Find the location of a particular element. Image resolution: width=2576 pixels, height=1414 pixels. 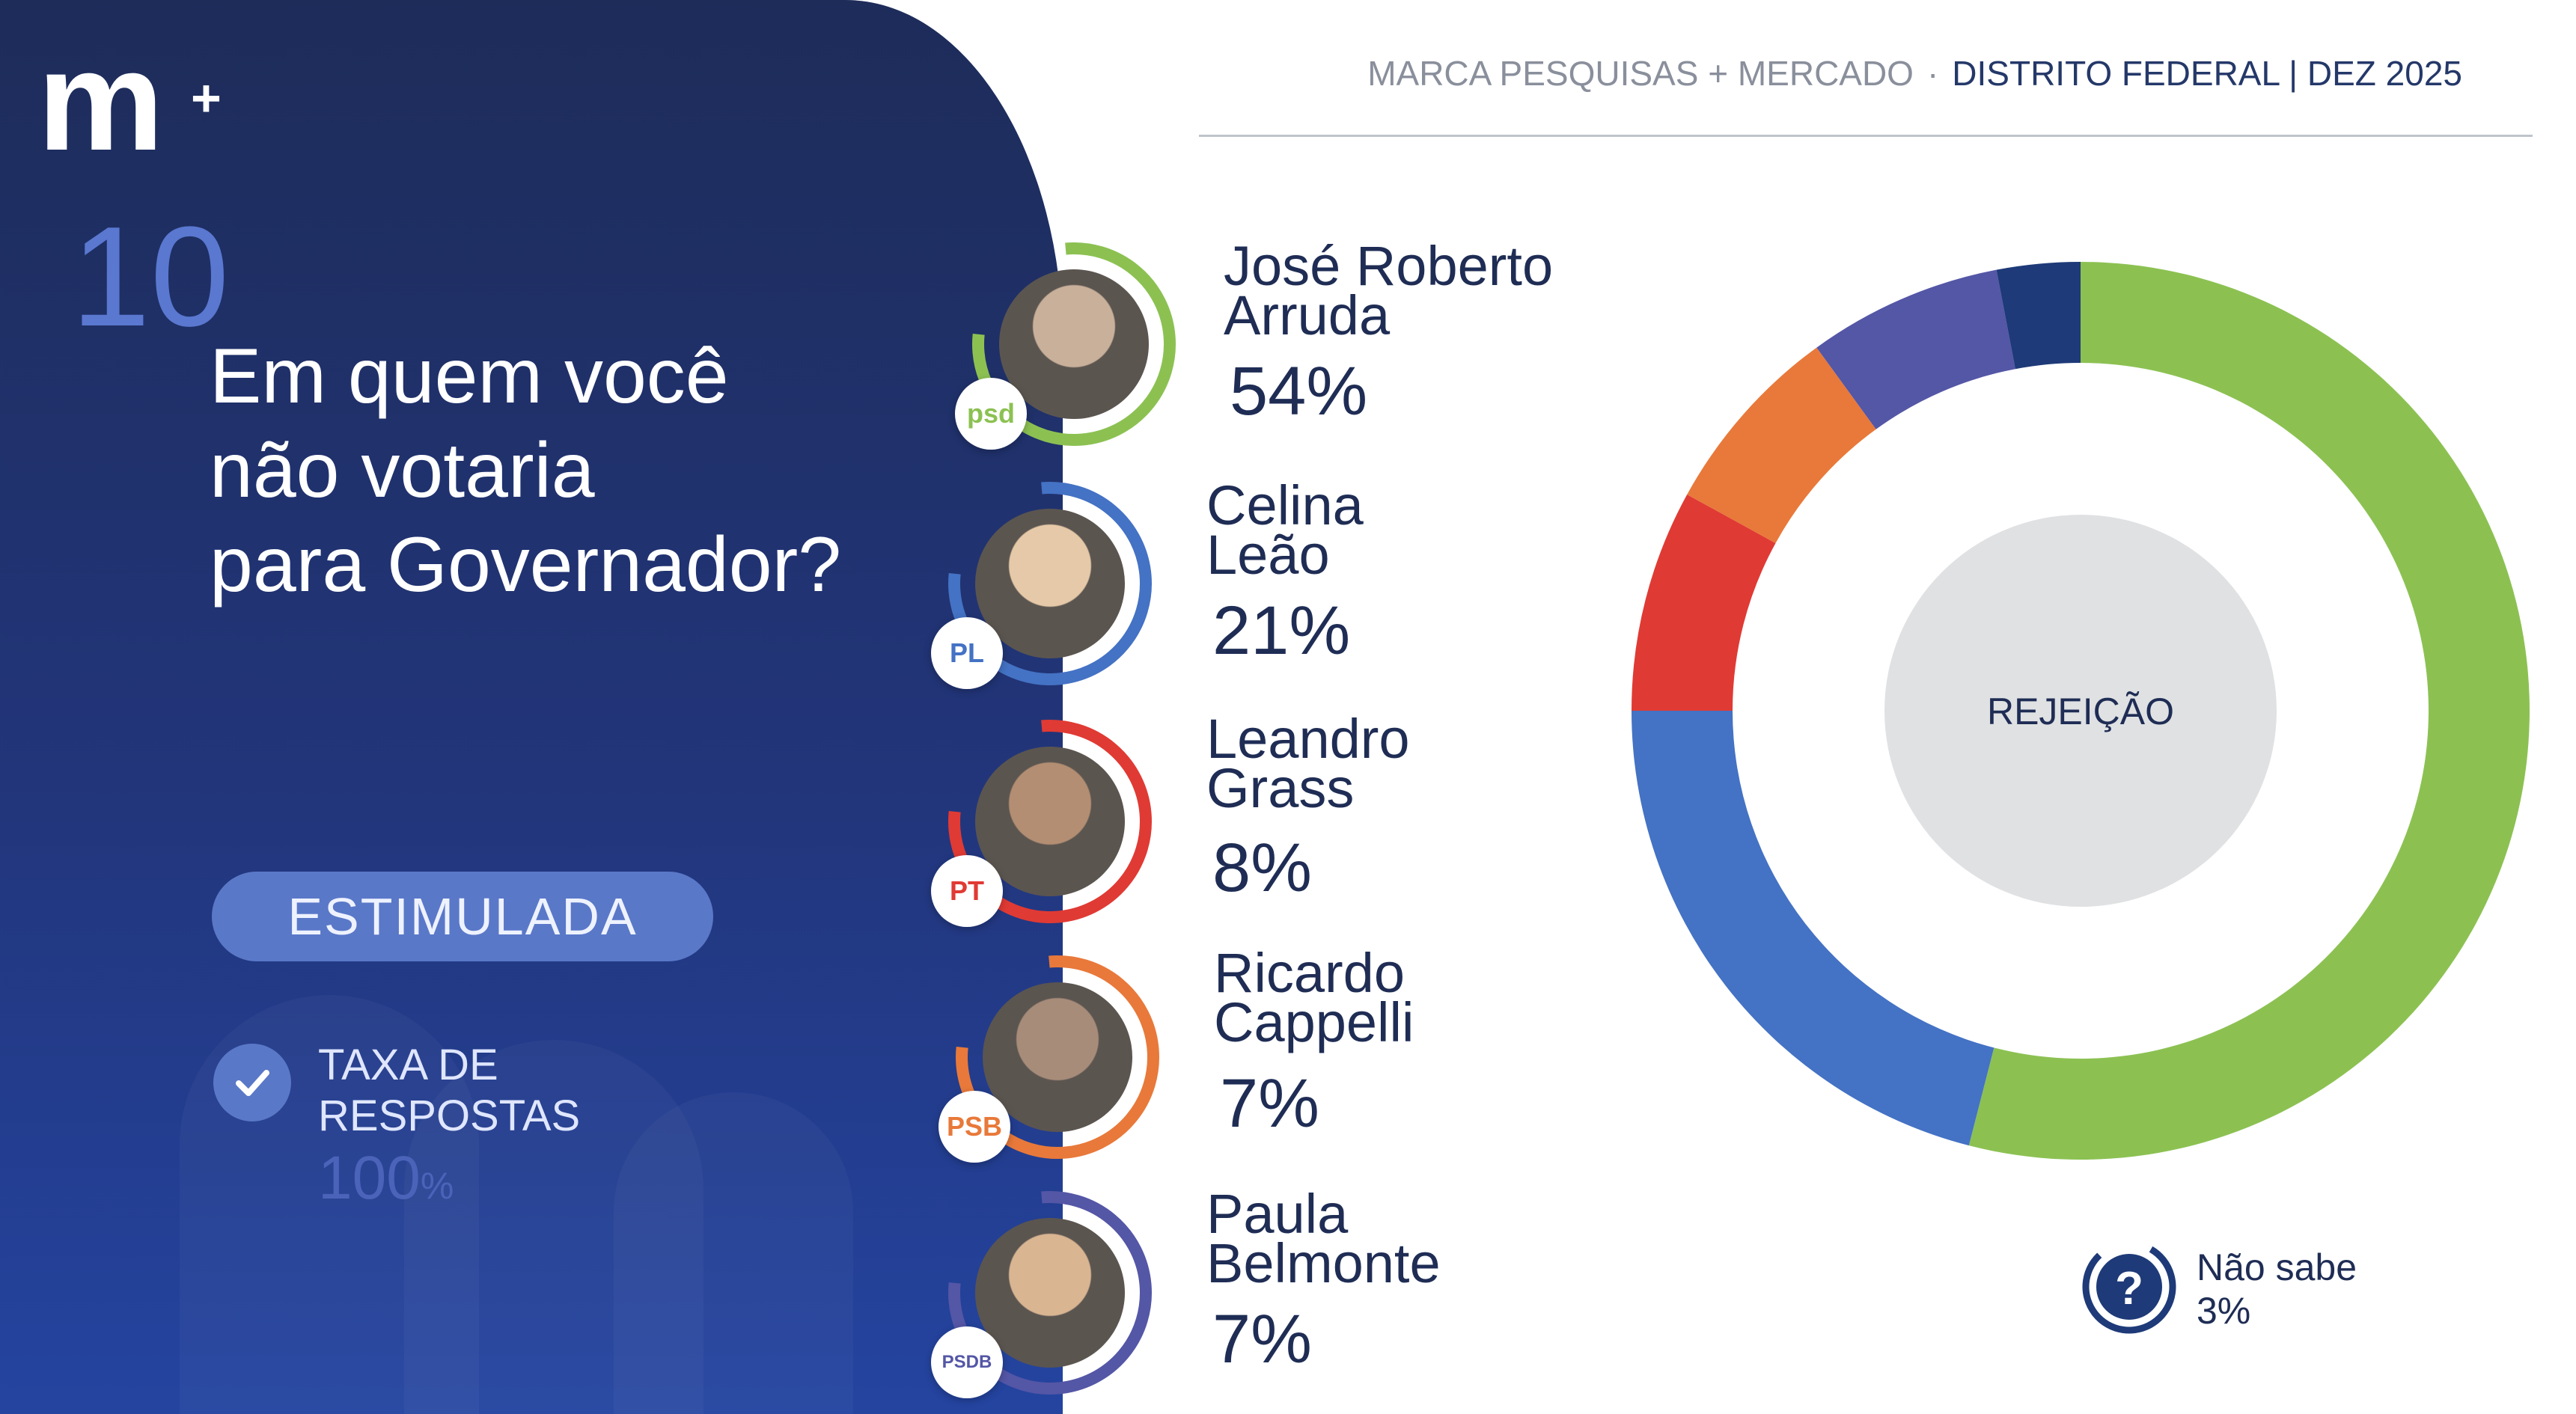

candidate-name: Paula Belmonte is located at coordinates (1323, 1238).